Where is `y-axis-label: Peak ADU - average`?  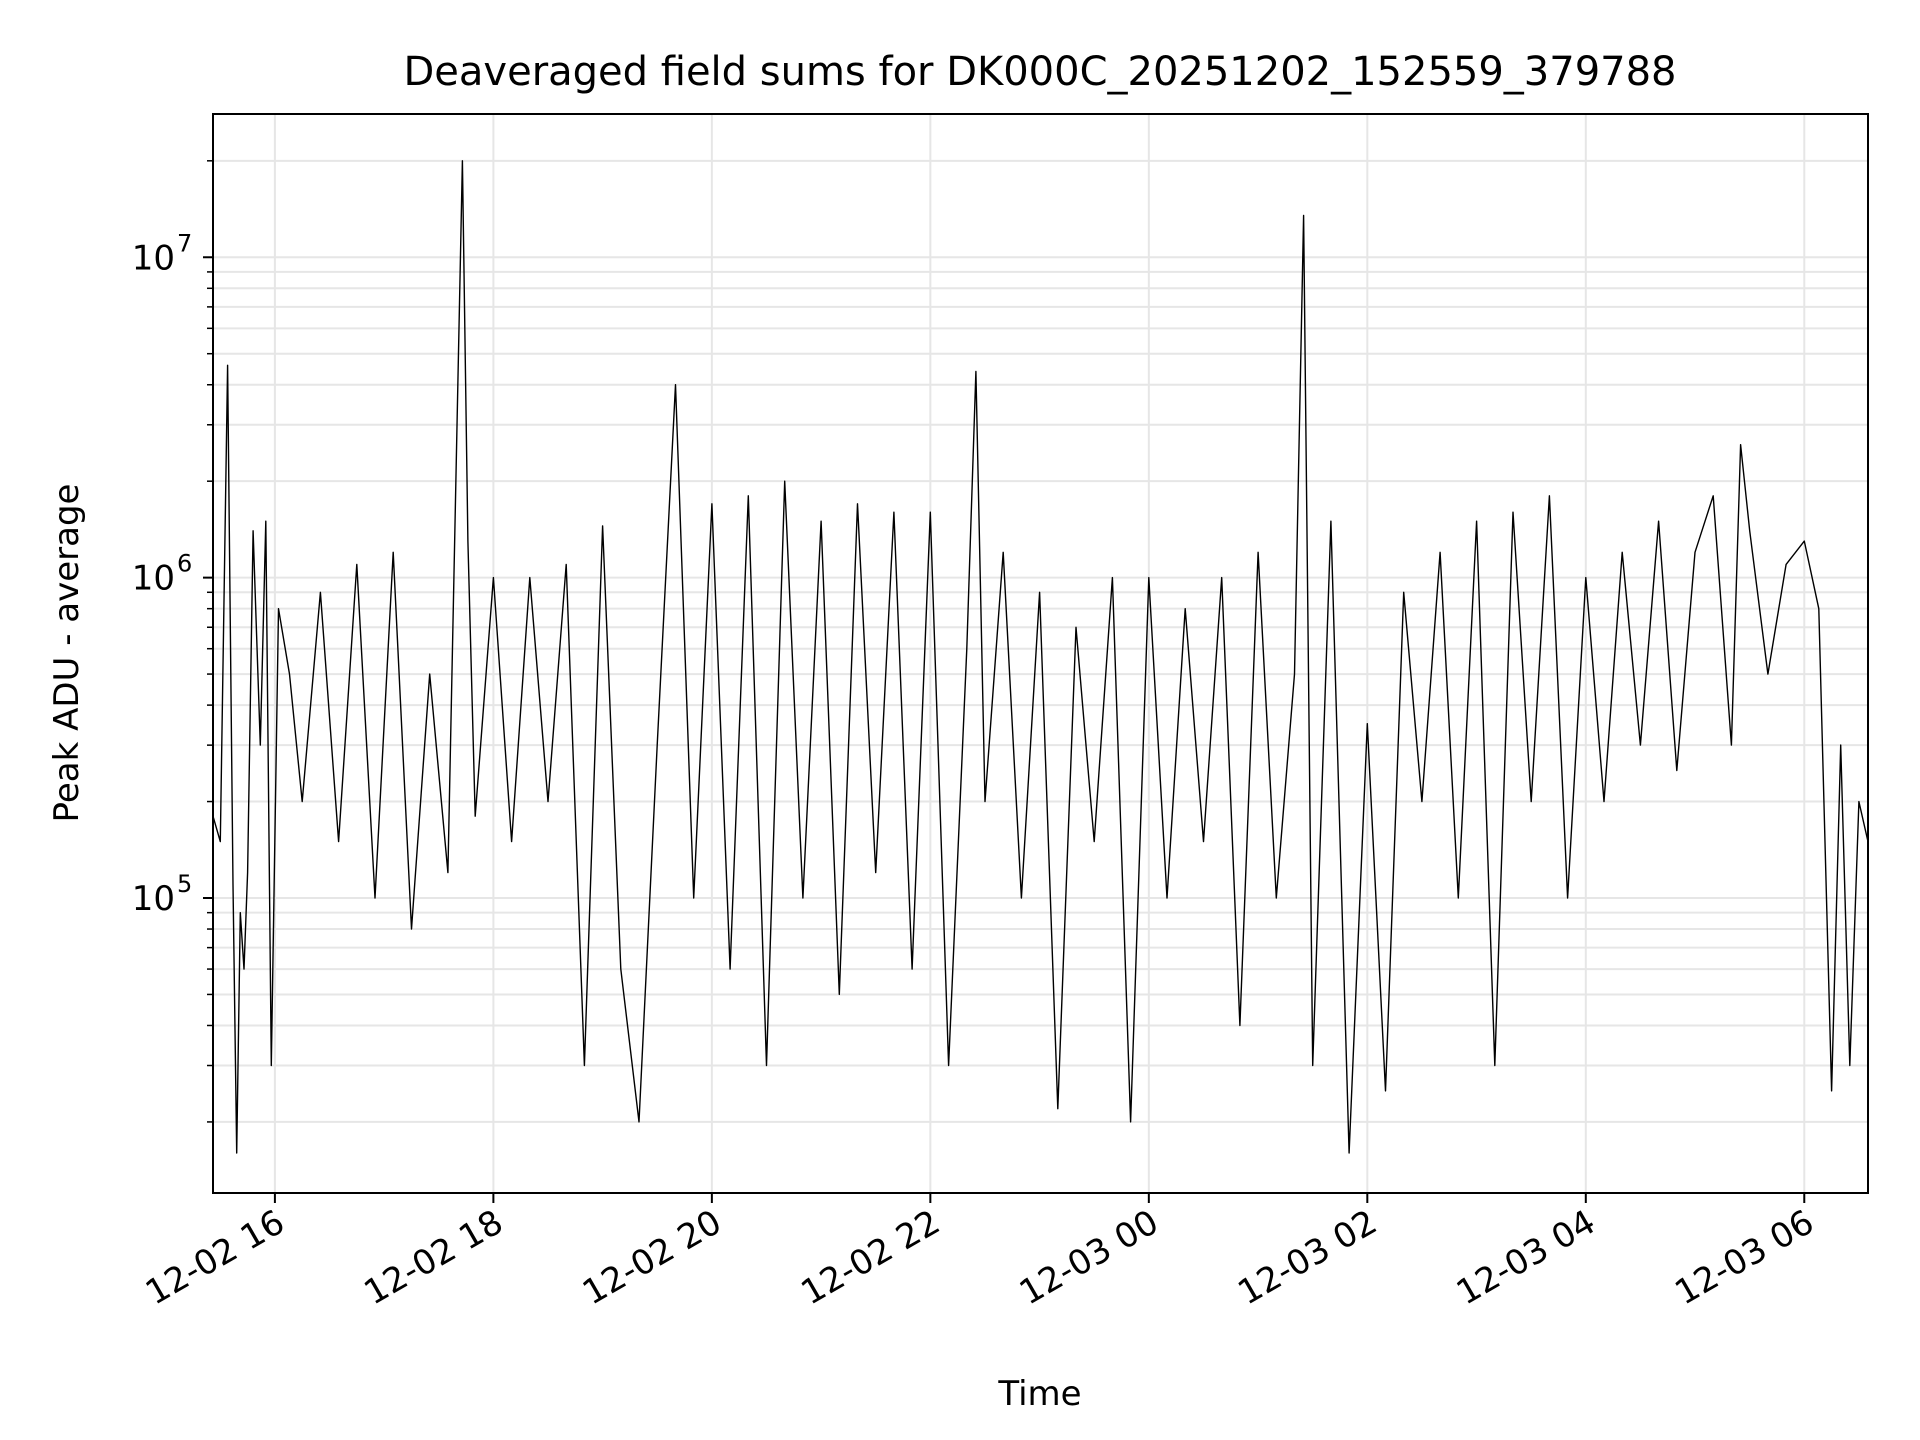 y-axis-label: Peak ADU - average is located at coordinates (67, 653).